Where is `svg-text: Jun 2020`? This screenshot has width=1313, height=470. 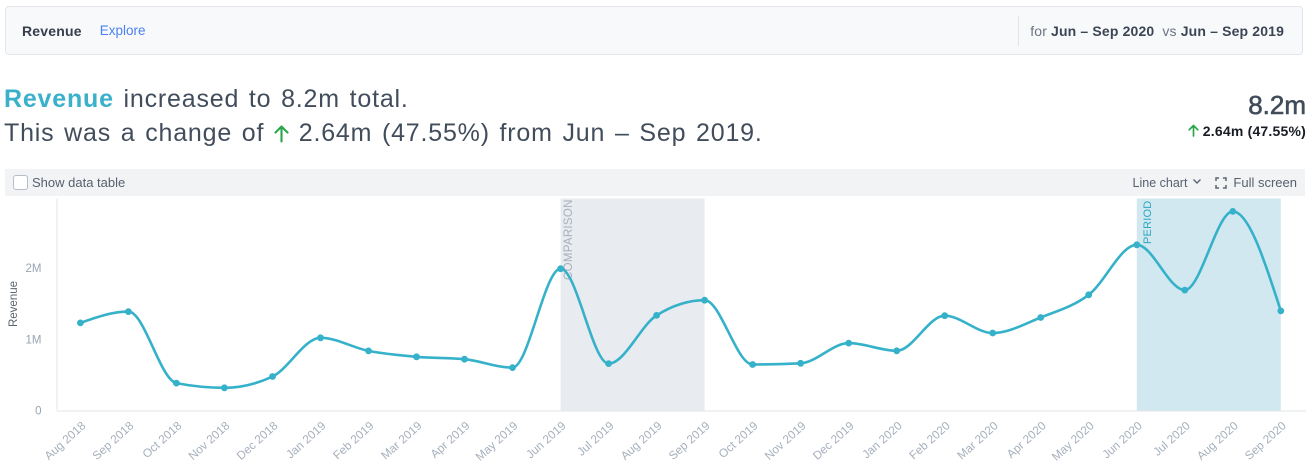
svg-text: Jun 2020 is located at coordinates (1122, 439).